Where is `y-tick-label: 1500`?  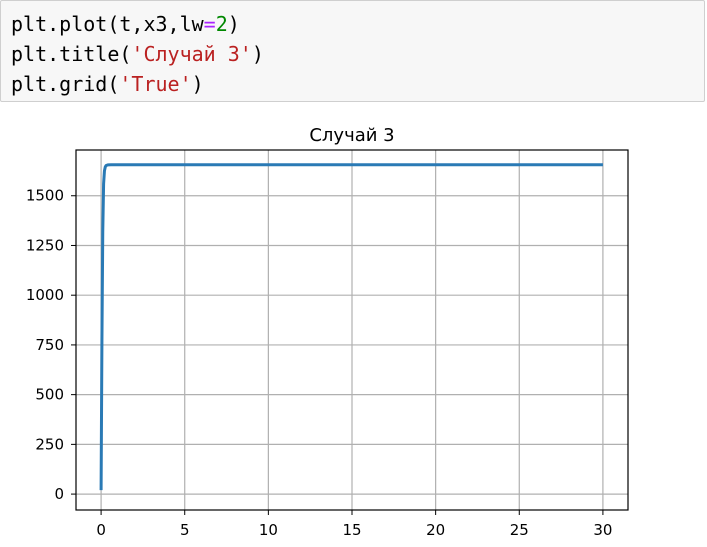 y-tick-label: 1500 is located at coordinates (45, 196).